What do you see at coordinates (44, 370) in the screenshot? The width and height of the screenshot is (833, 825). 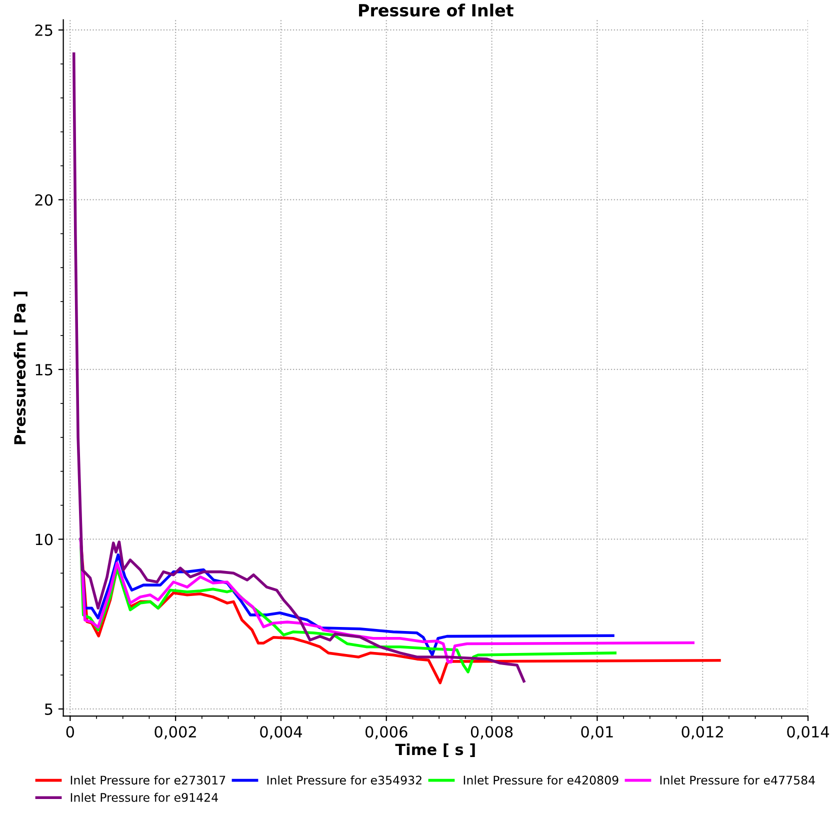 I see `y-tick-label: 15` at bounding box center [44, 370].